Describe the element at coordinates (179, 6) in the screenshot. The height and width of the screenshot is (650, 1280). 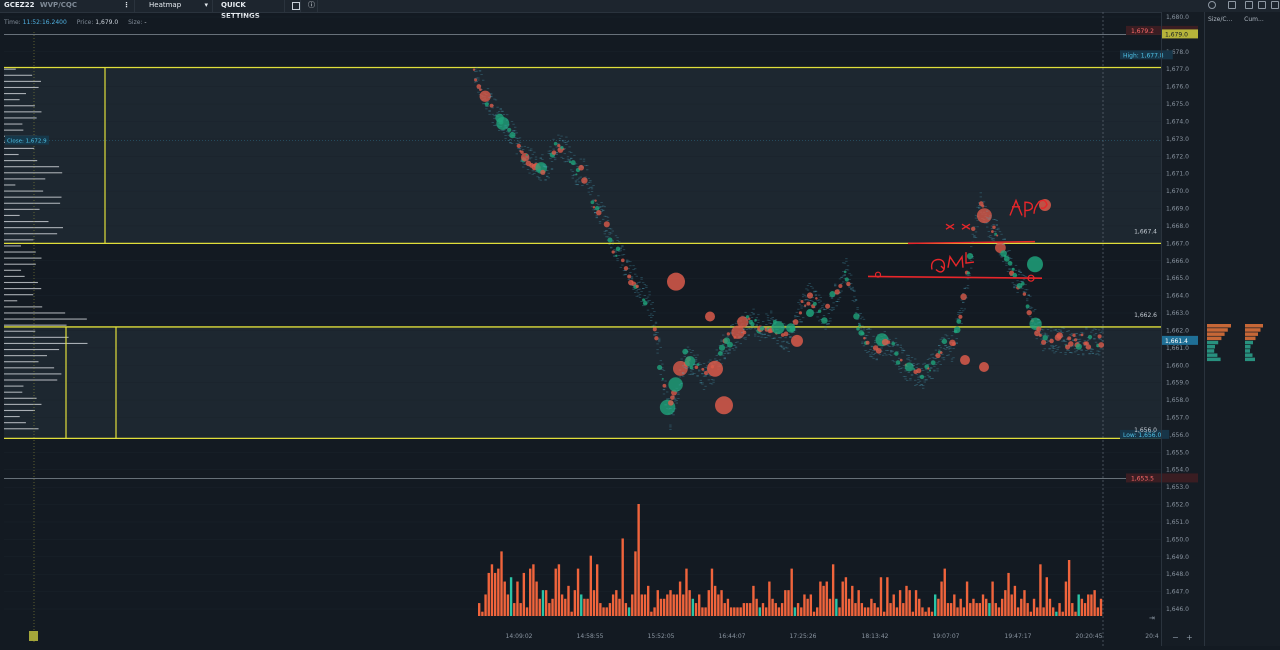
I see `view-mode-dropdown: Heatmap ▾` at that location.